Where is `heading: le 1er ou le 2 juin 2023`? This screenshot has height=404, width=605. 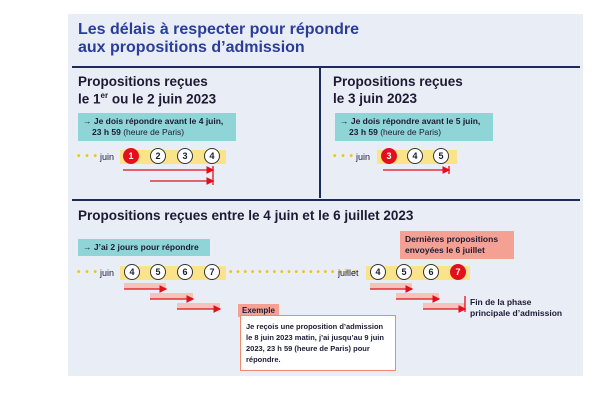
heading: le 1er ou le 2 juin 2023 is located at coordinates (147, 99).